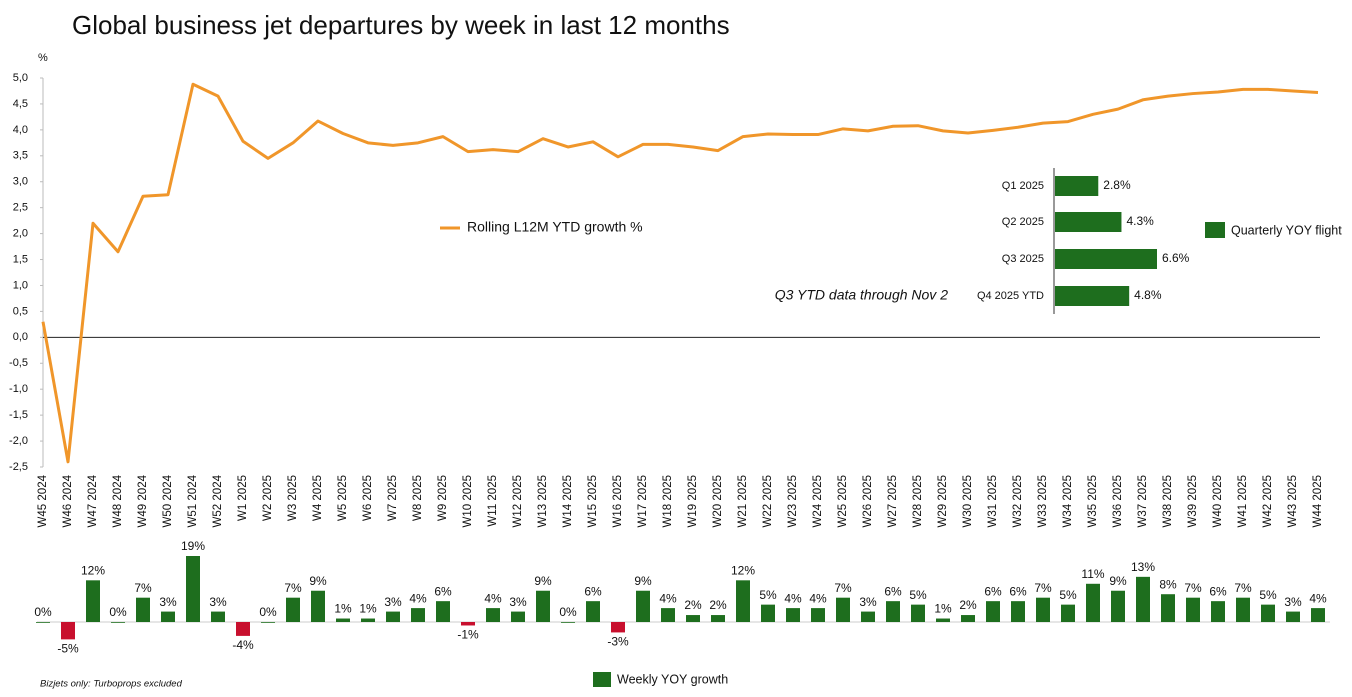  I want to click on bar-value-label: 4.8%, so click(1148, 295).